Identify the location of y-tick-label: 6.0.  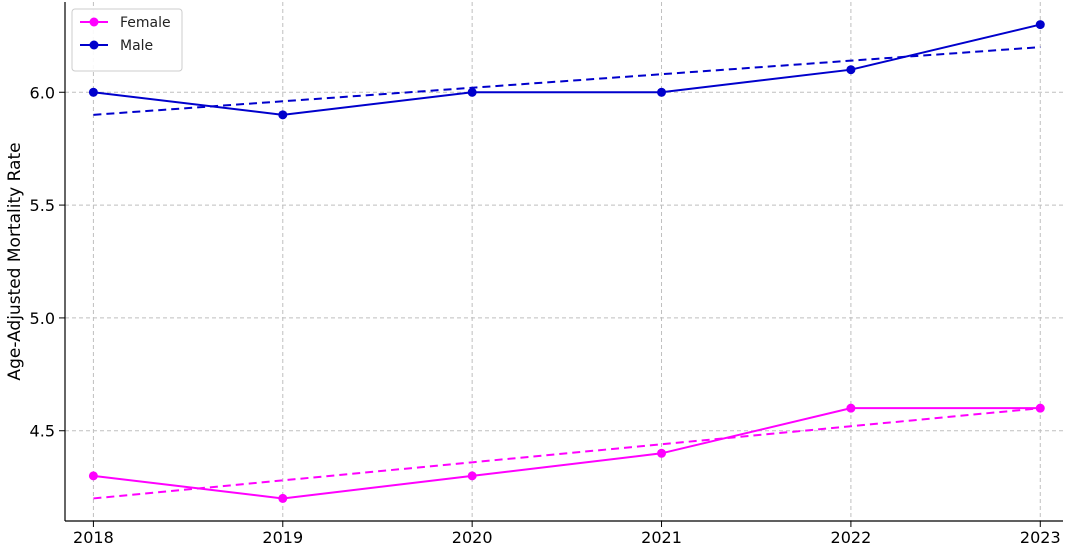
(42, 92).